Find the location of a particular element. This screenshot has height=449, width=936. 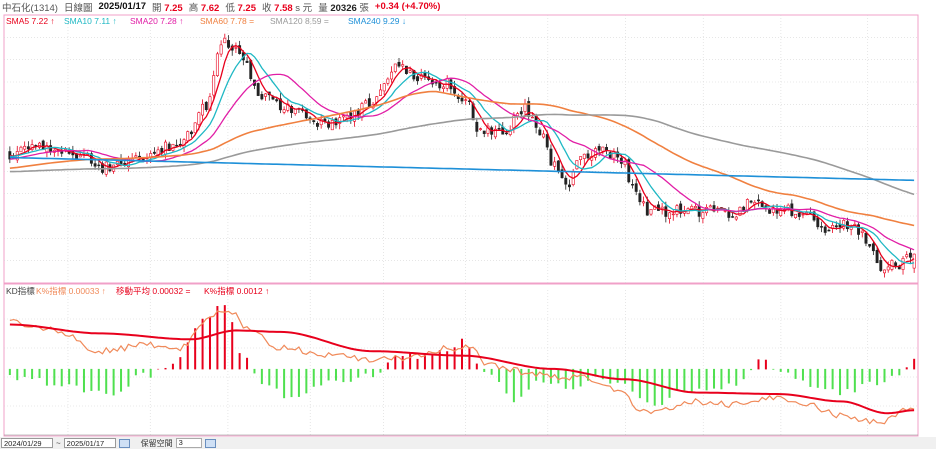

keep-space-select: 3 is located at coordinates (188, 443).